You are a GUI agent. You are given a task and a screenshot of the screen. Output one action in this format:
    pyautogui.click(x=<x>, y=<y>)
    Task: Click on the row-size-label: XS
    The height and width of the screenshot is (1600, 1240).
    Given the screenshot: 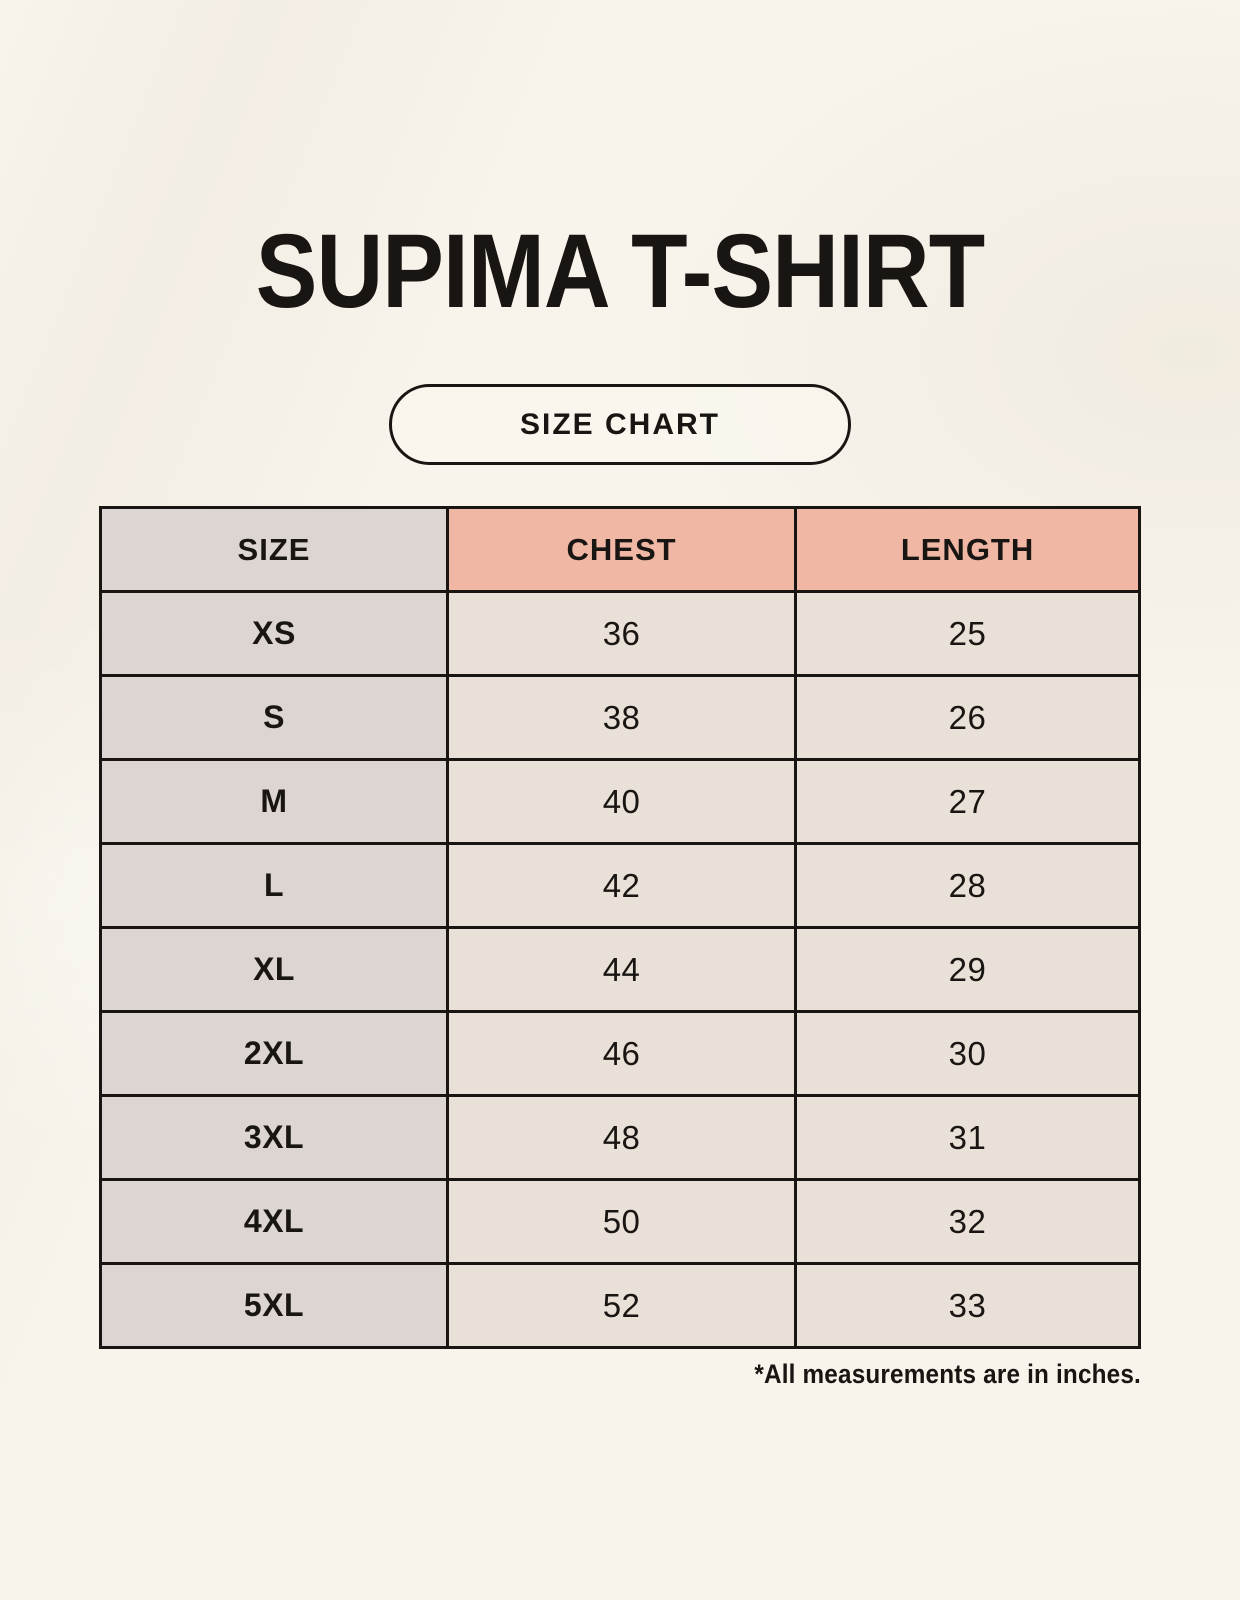 What is the action you would take?
    pyautogui.click(x=274, y=633)
    